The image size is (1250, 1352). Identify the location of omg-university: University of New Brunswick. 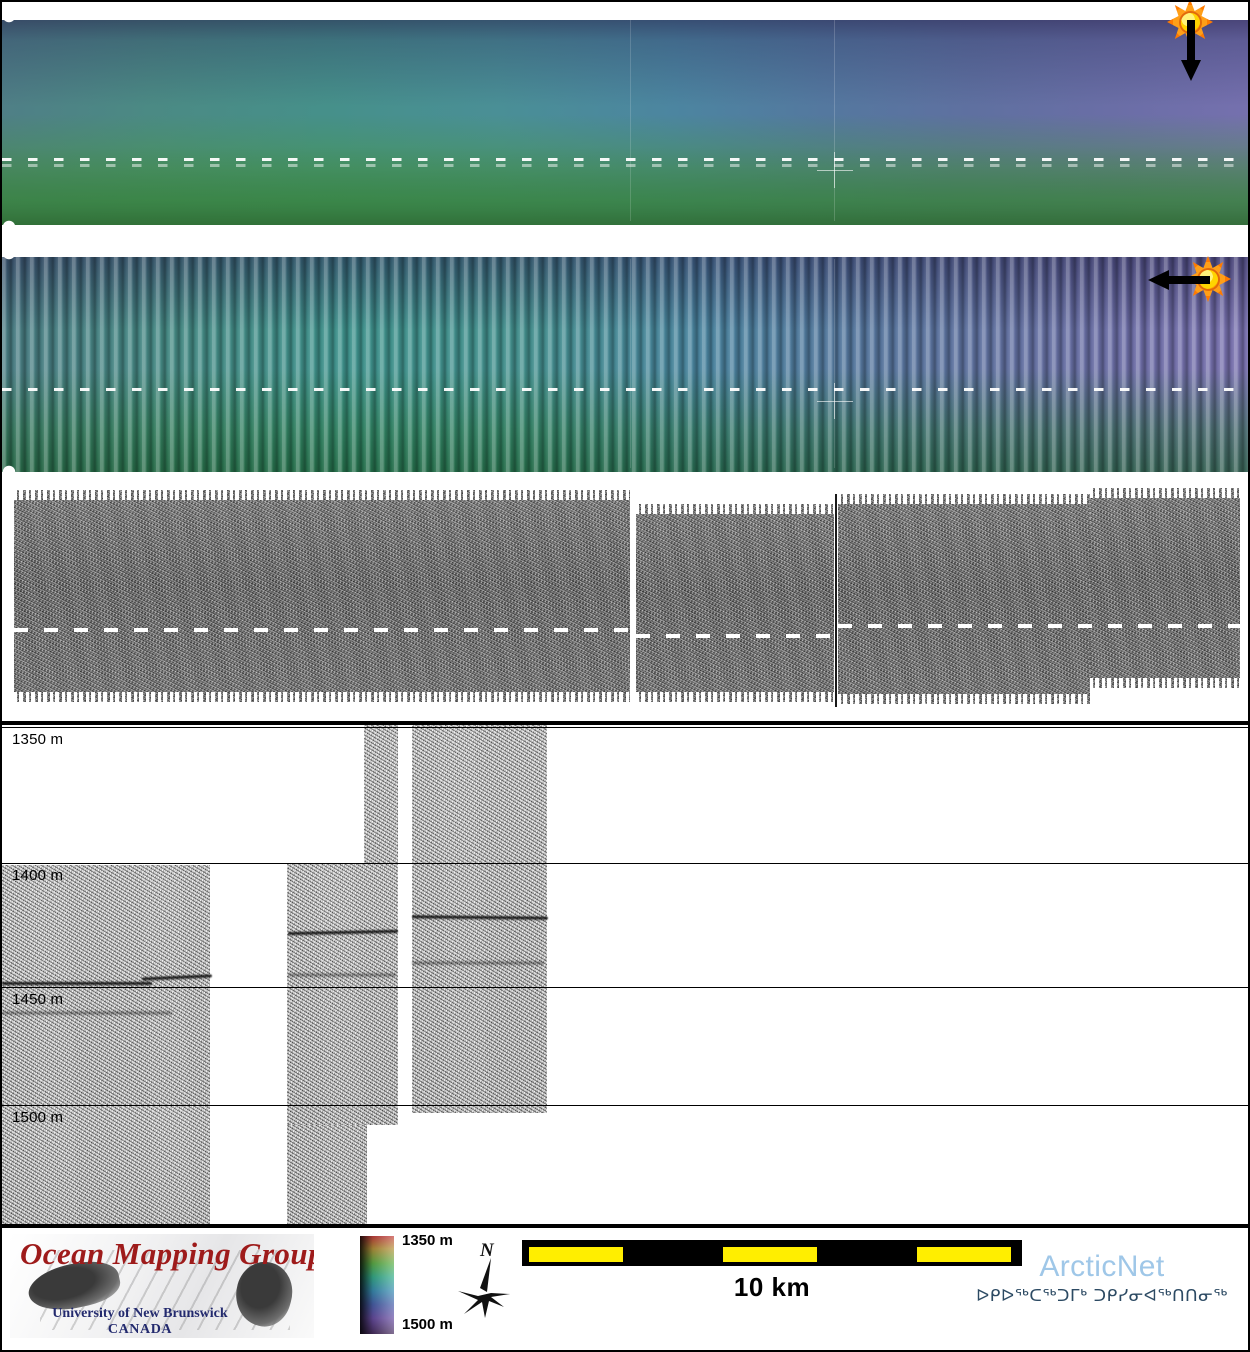
(140, 1313).